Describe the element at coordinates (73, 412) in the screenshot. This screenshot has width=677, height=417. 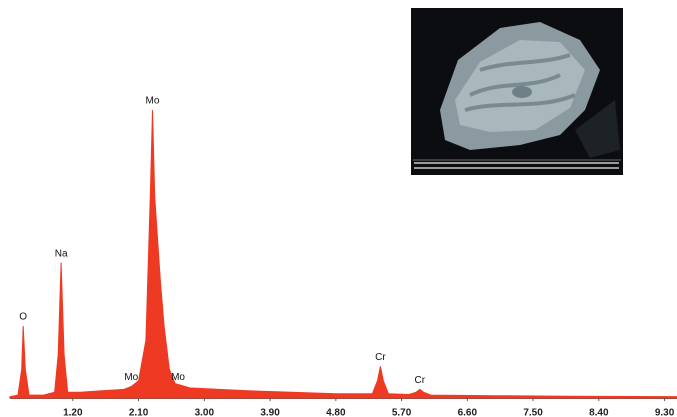
I see `x-tick-label: 1.20` at that location.